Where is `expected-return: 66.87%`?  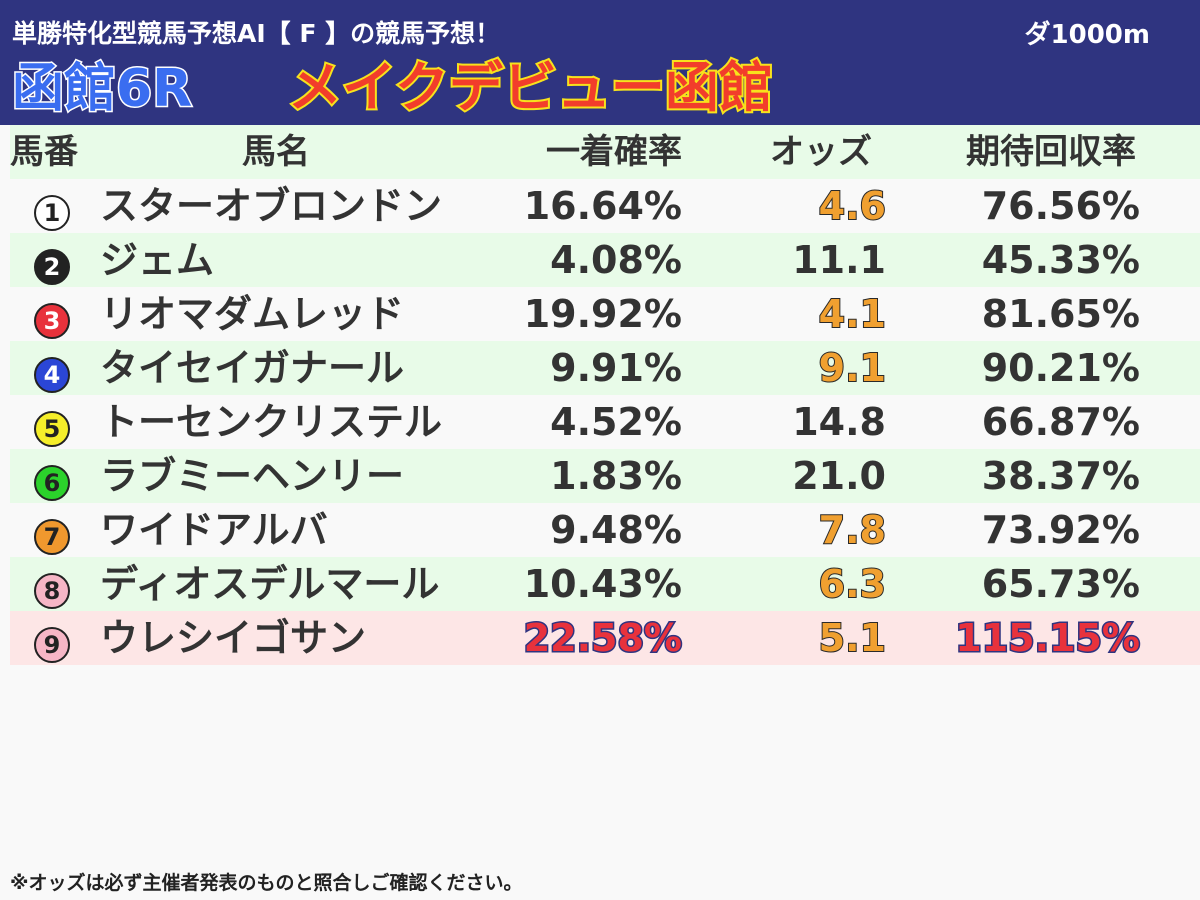 expected-return: 66.87% is located at coordinates (1060, 422).